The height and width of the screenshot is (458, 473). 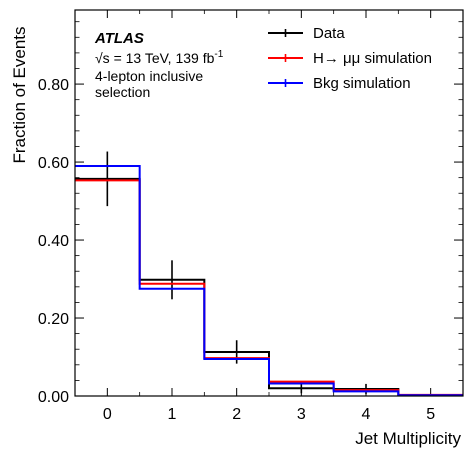 I want to click on legend-item: Data, so click(x=306, y=33).